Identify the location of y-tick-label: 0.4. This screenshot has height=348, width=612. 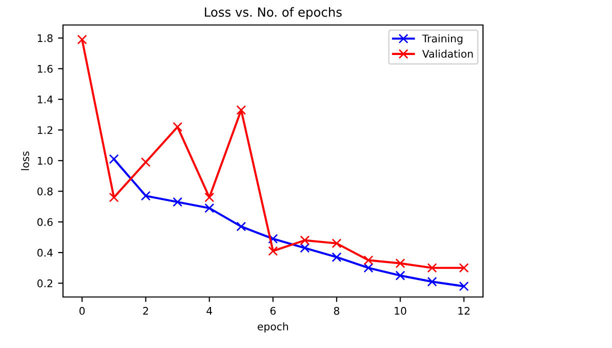
(45, 252).